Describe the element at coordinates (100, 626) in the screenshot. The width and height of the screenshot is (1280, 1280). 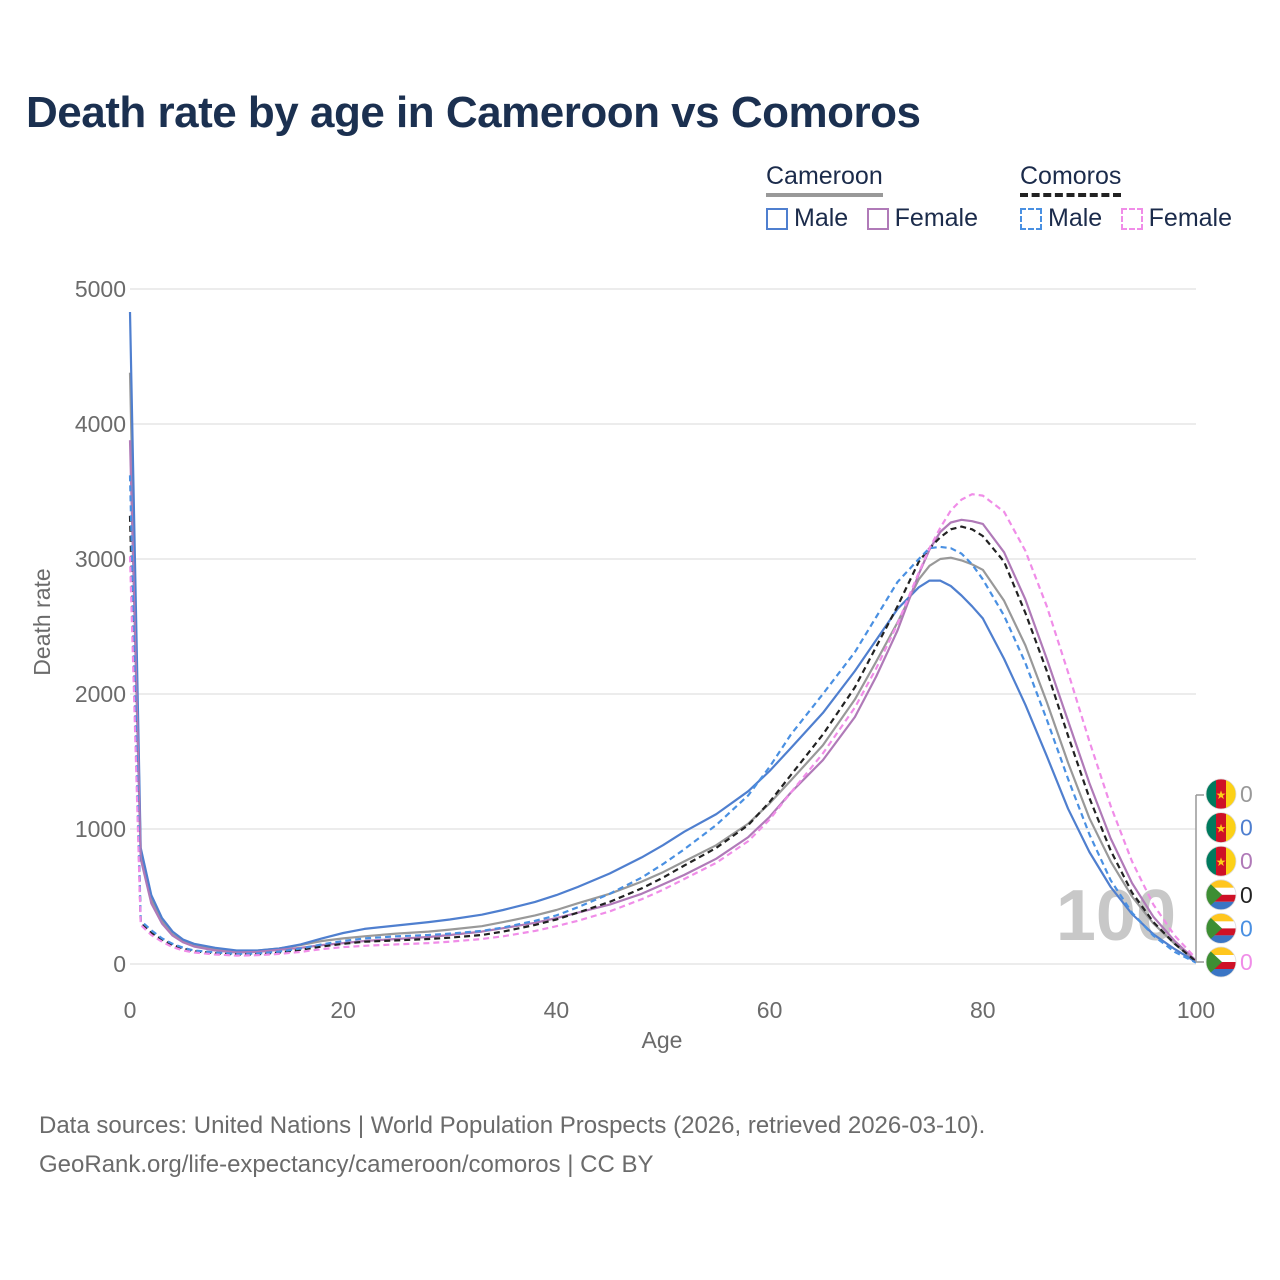
I see `y-tick-labels: 0 1000 2000 3000 4000 5000` at that location.